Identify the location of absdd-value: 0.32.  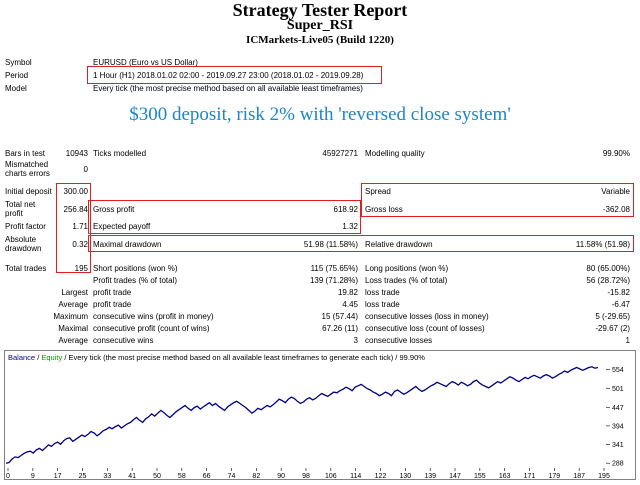
(80, 244).